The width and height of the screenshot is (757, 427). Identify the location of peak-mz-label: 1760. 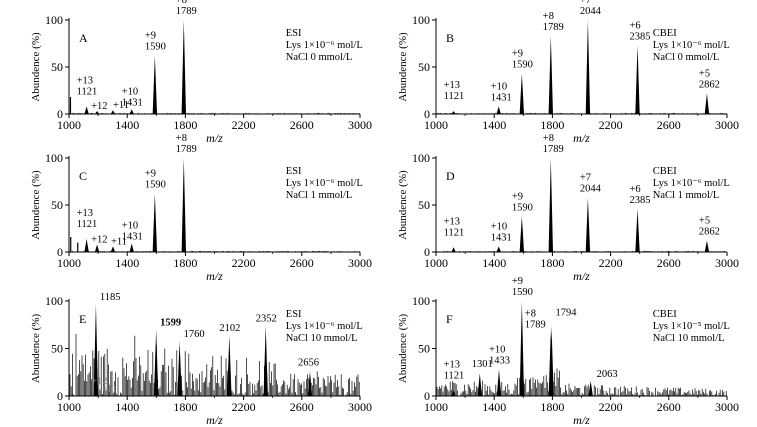
(194, 334).